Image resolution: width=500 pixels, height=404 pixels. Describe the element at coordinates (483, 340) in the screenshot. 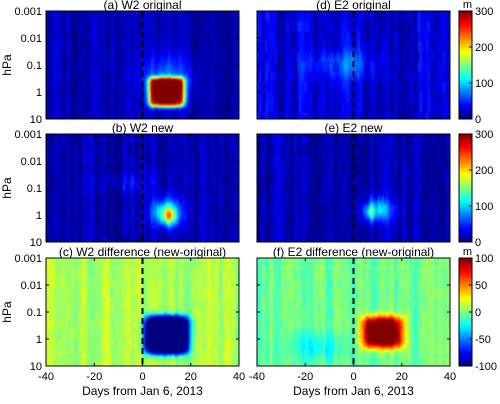

I see `colorbar-tick-label: -50` at that location.